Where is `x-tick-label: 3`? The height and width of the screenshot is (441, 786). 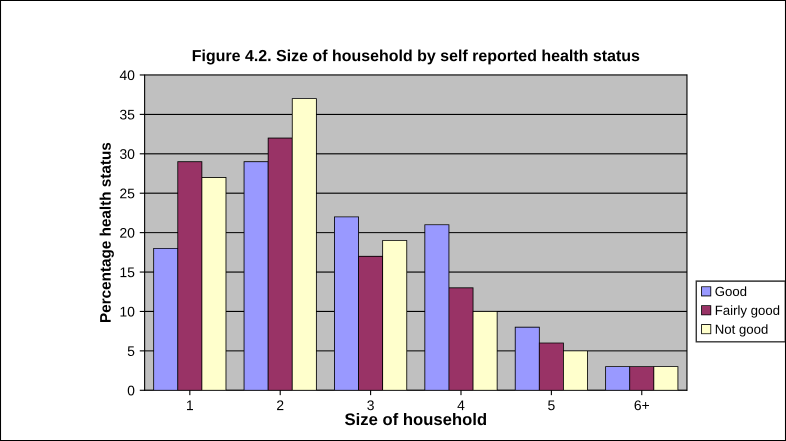 x-tick-label: 3 is located at coordinates (370, 405).